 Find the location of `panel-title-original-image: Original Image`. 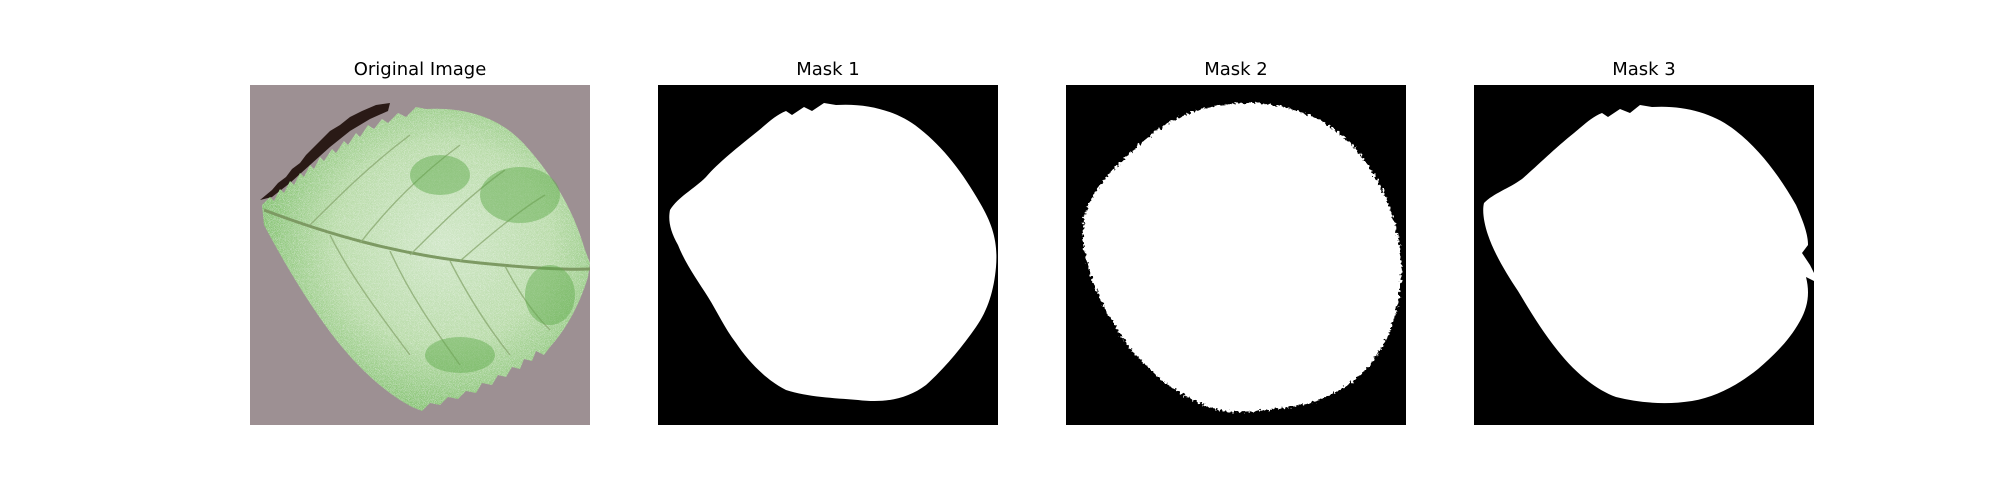

panel-title-original-image: Original Image is located at coordinates (420, 70).